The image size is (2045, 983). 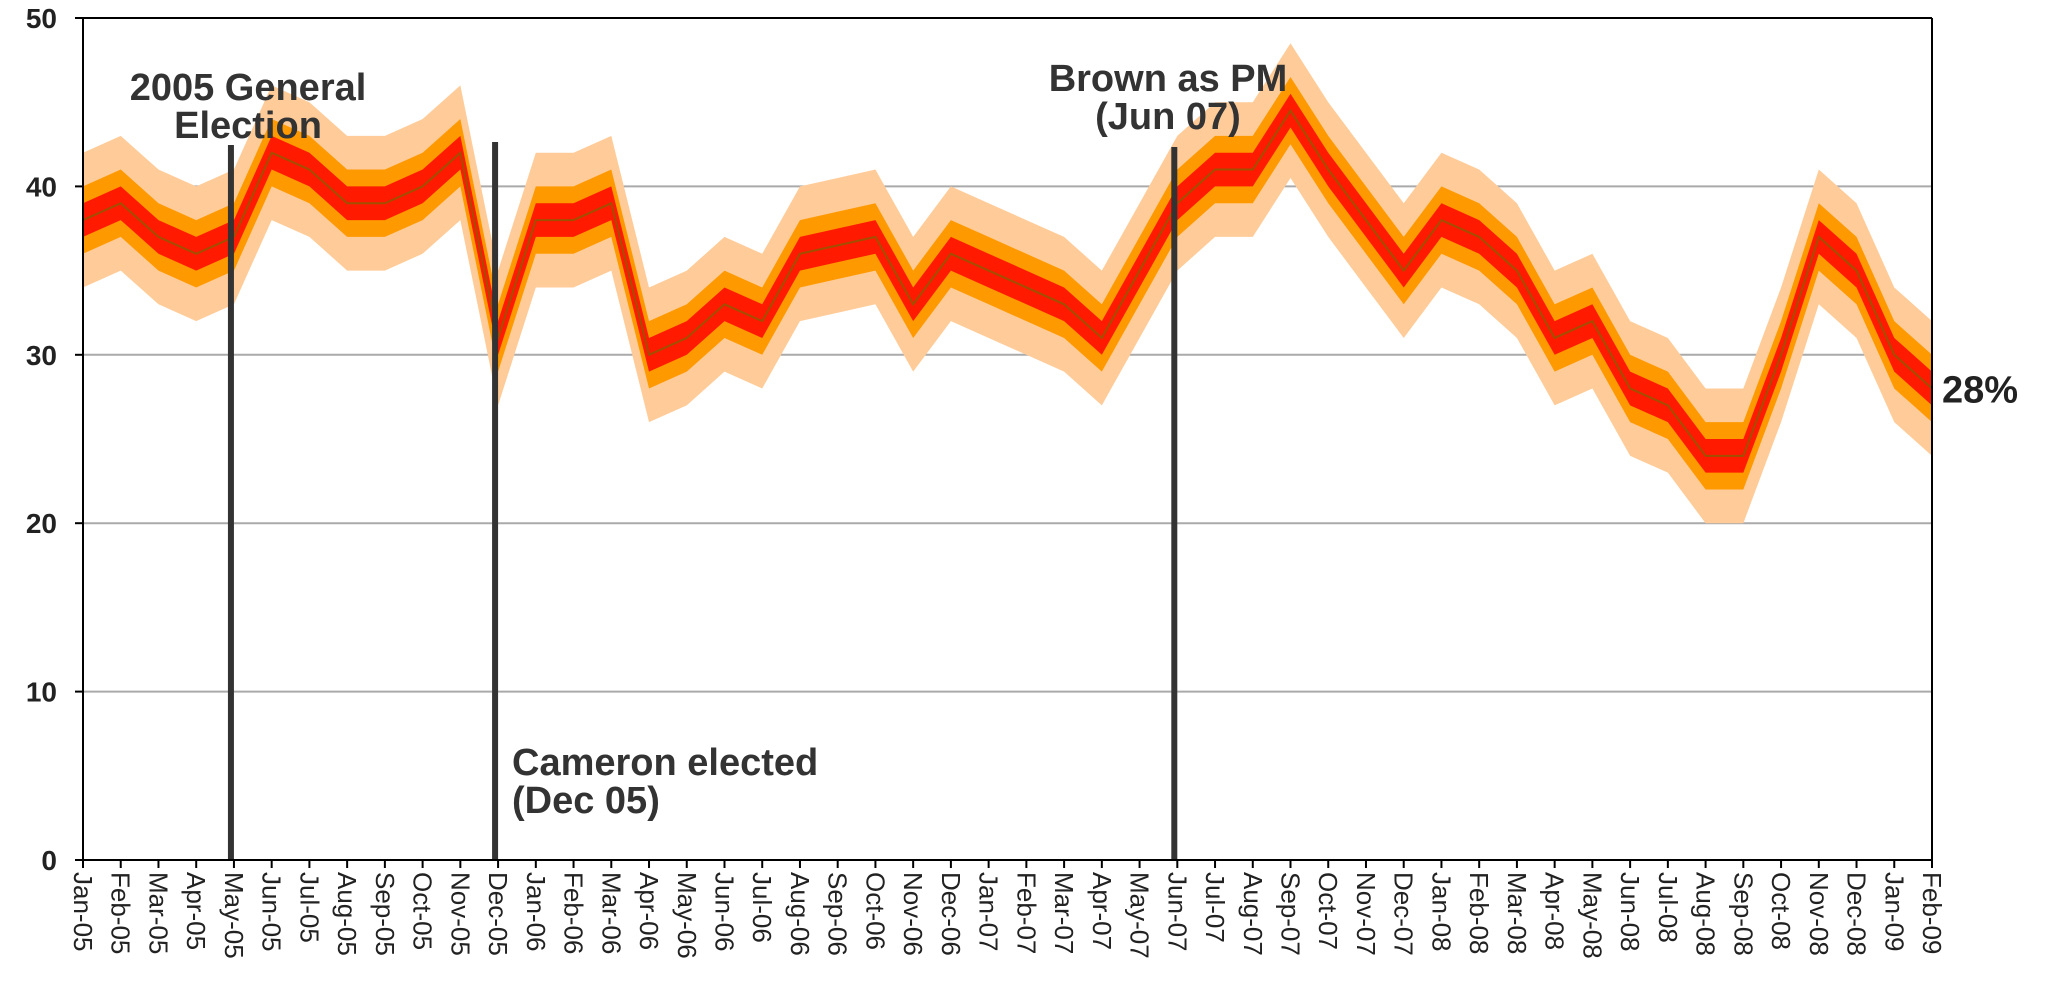 I want to click on x-tick-label: Jan-05, so click(x=83, y=912).